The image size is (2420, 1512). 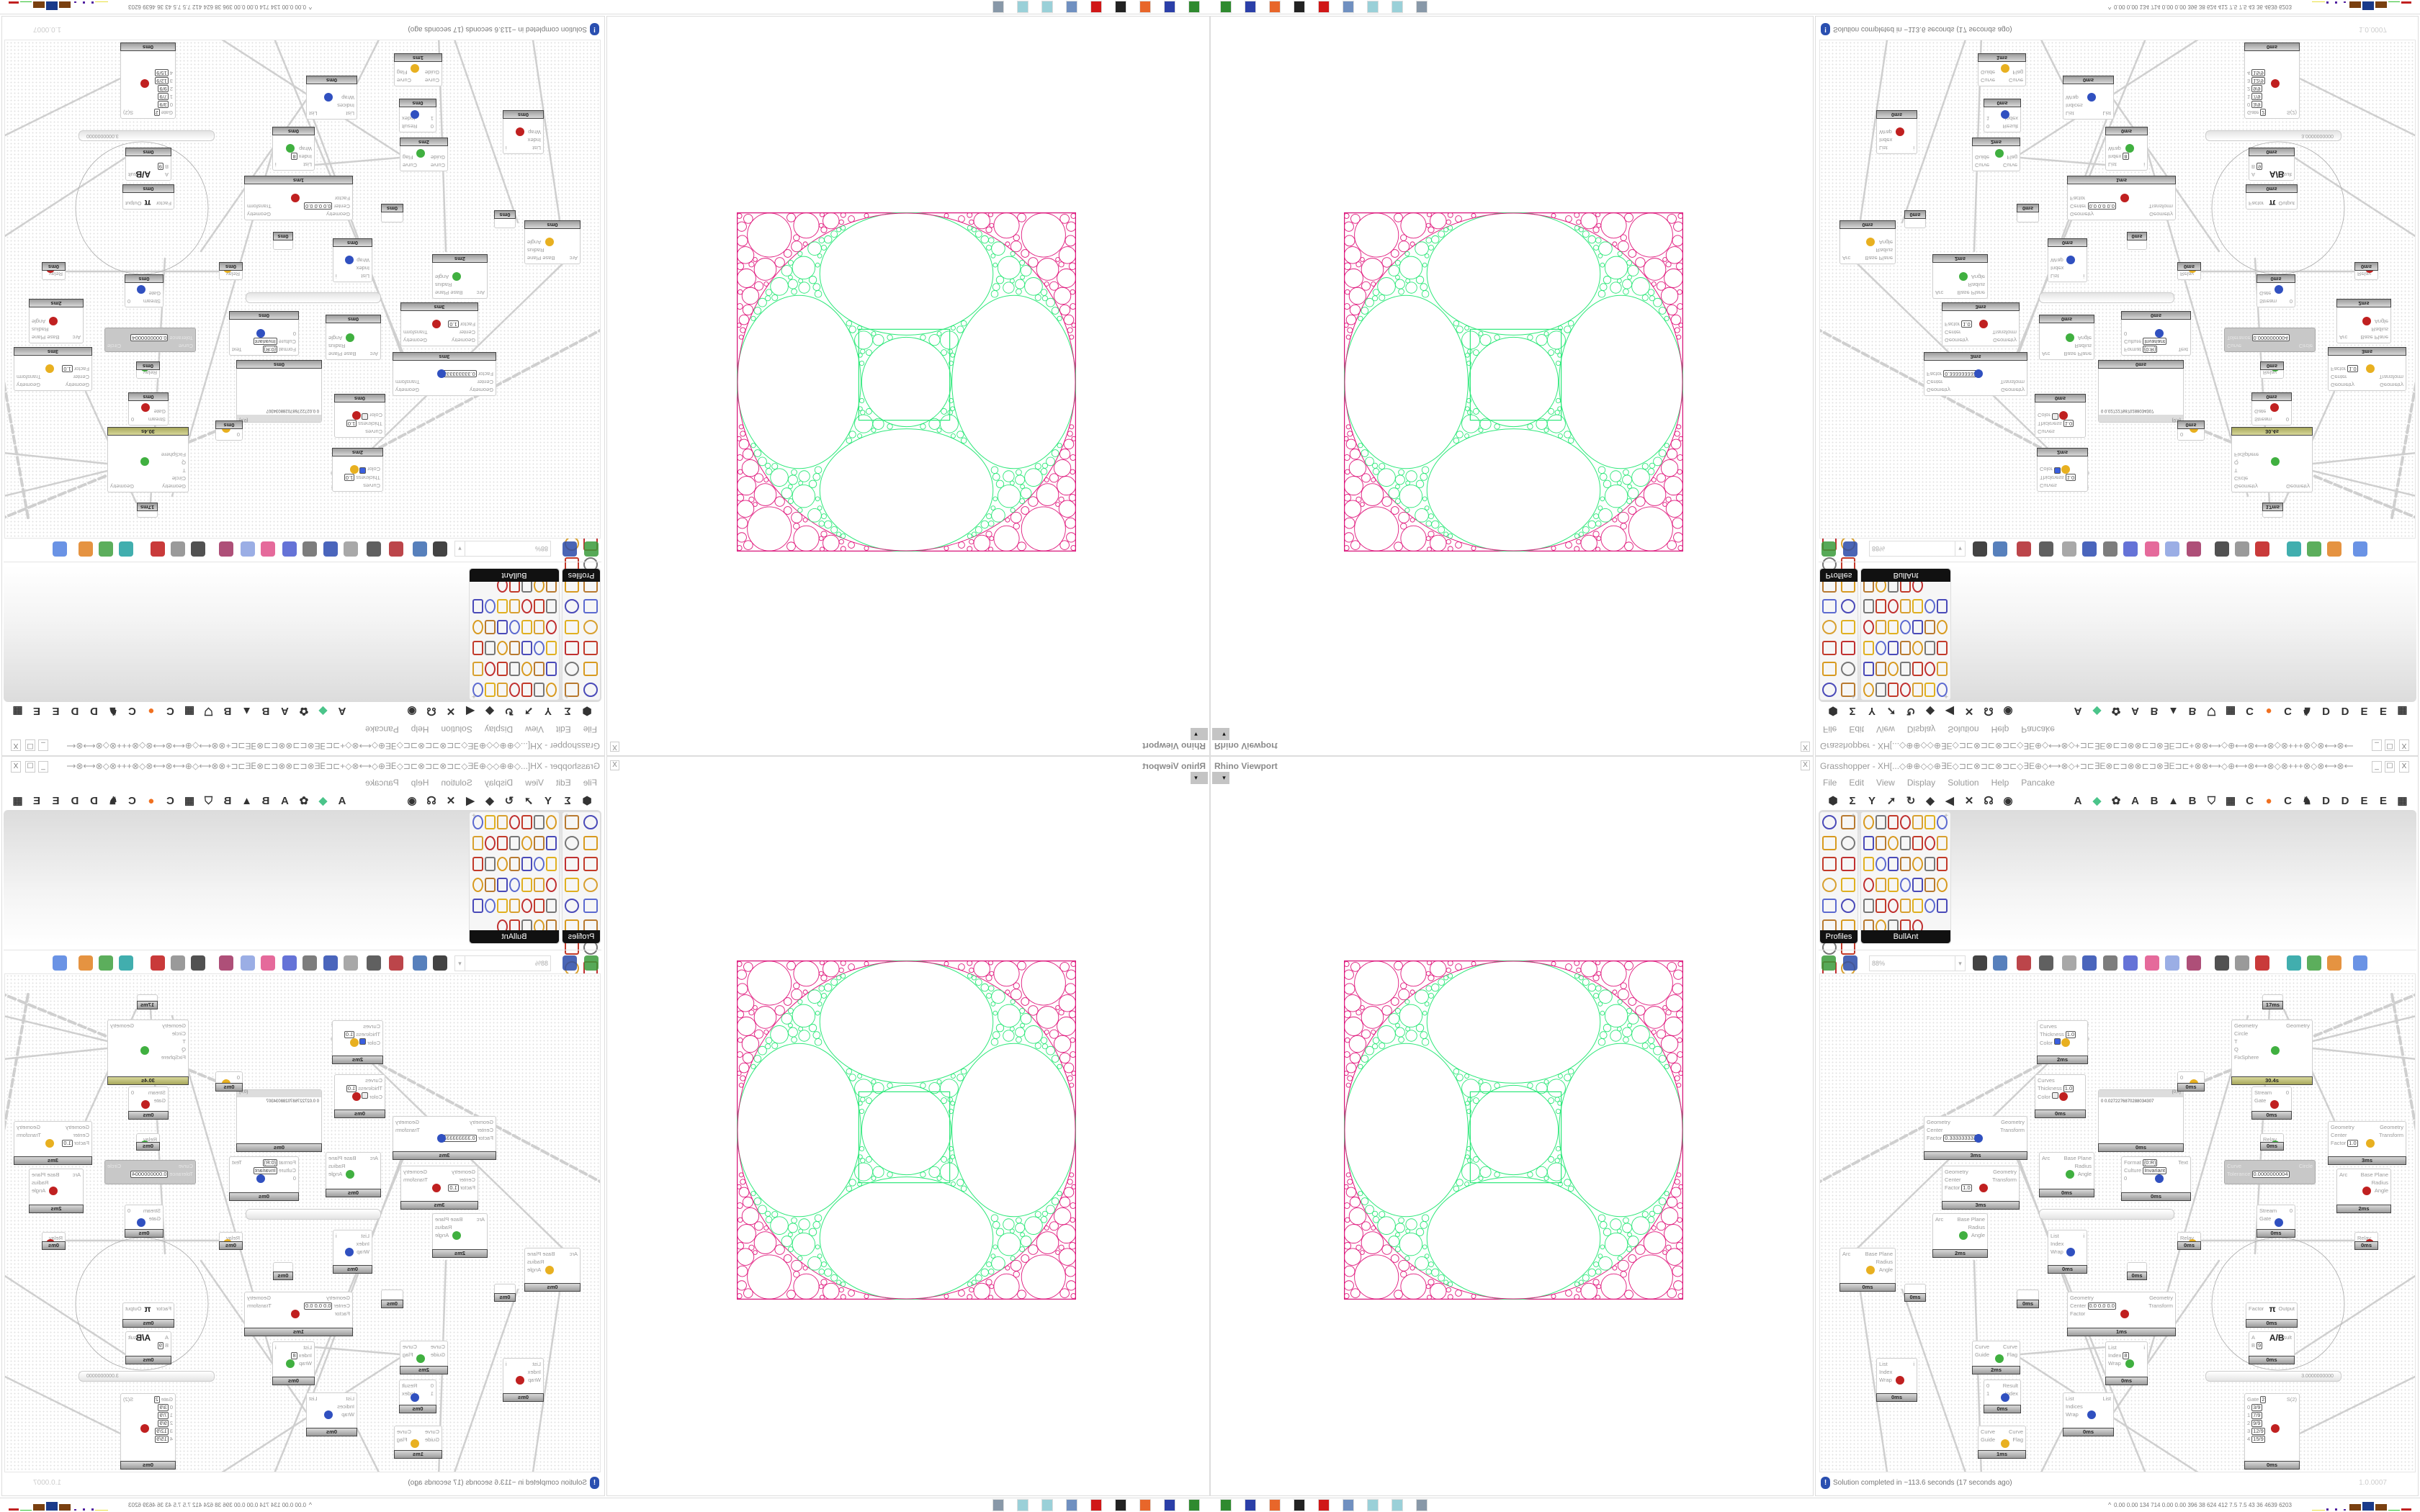 I want to click on output-param: S(2), so click(x=2291, y=112).